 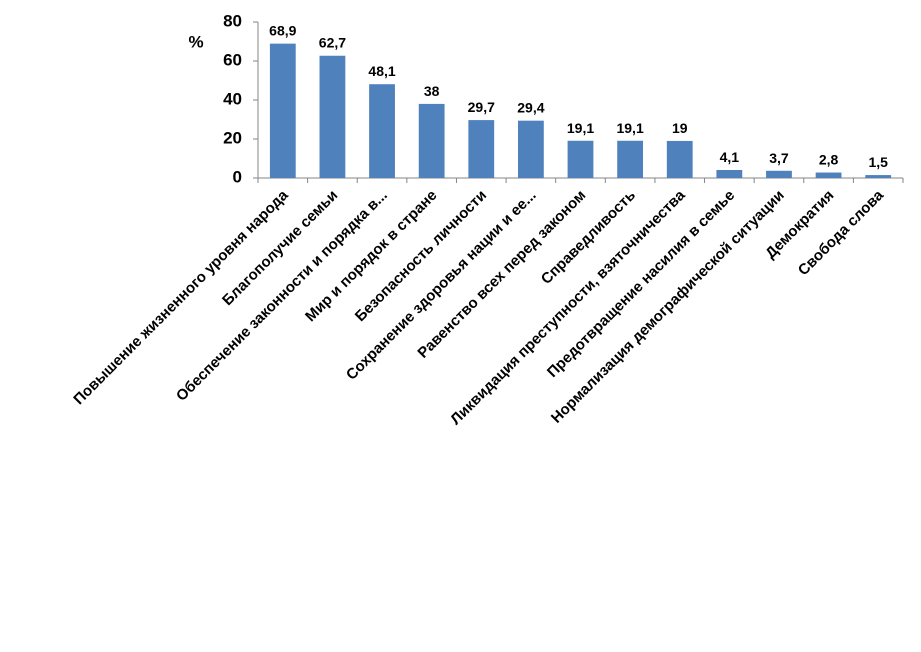 I want to click on value-label: 19, so click(x=680, y=128).